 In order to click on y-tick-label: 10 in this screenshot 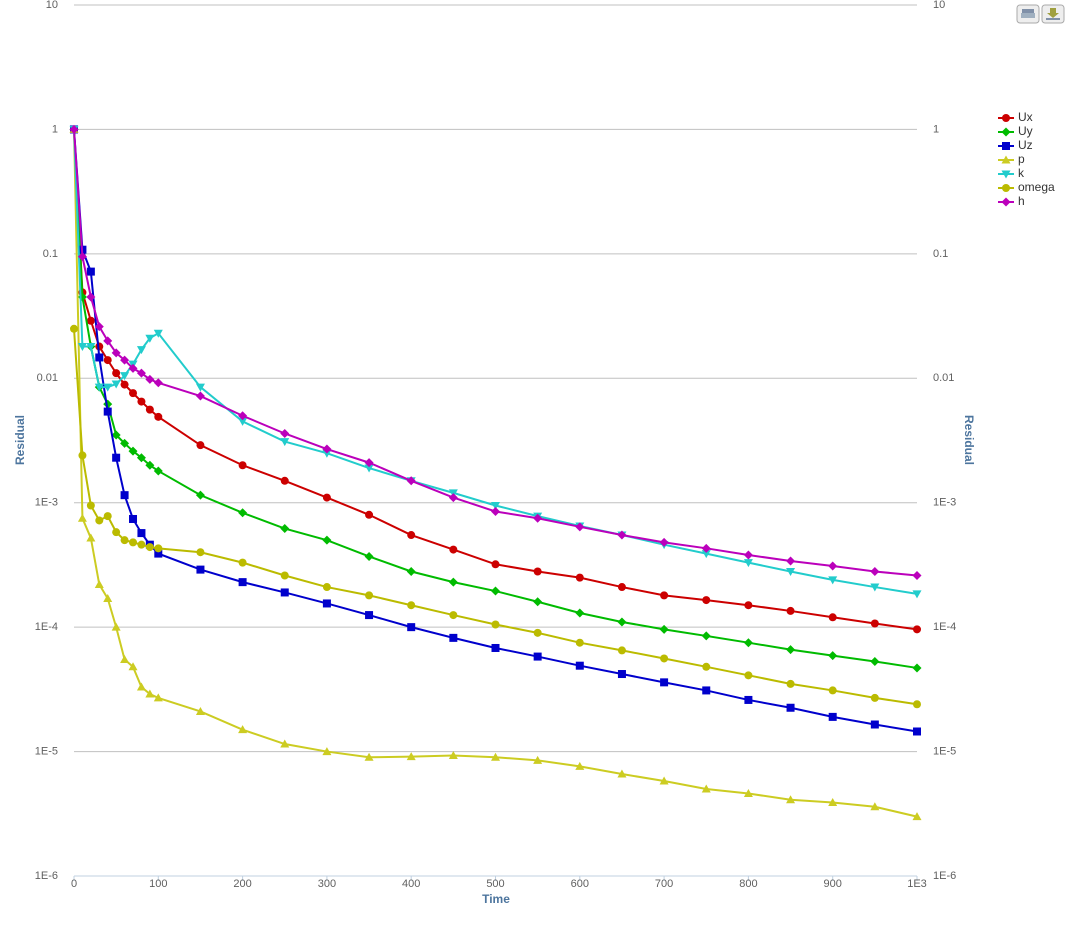, I will do `click(52, 5)`.